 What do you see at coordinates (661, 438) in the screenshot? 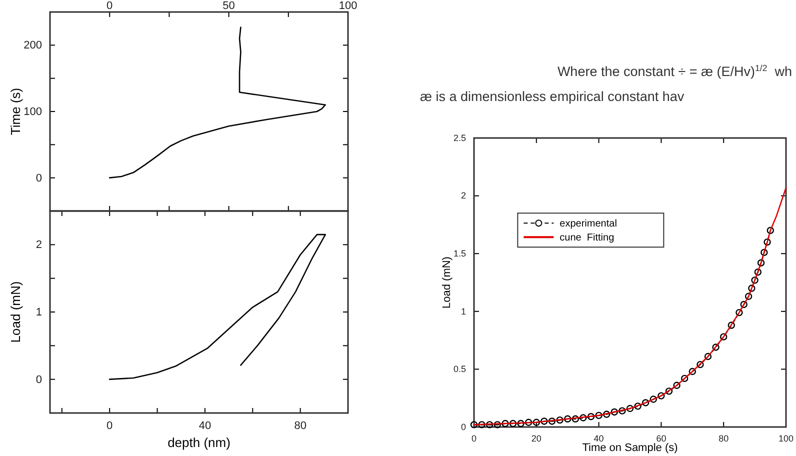
I see `x-tick-label: 60` at bounding box center [661, 438].